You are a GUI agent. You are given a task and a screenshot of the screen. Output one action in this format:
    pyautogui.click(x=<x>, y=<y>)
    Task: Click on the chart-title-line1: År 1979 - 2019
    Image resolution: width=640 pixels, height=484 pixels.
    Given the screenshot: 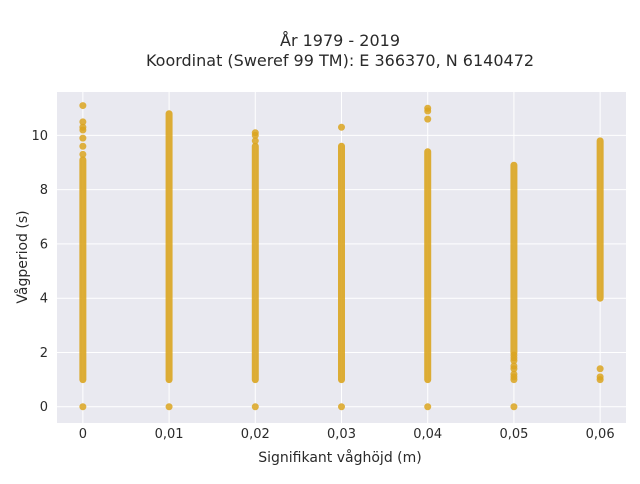 What is the action you would take?
    pyautogui.click(x=340, y=40)
    